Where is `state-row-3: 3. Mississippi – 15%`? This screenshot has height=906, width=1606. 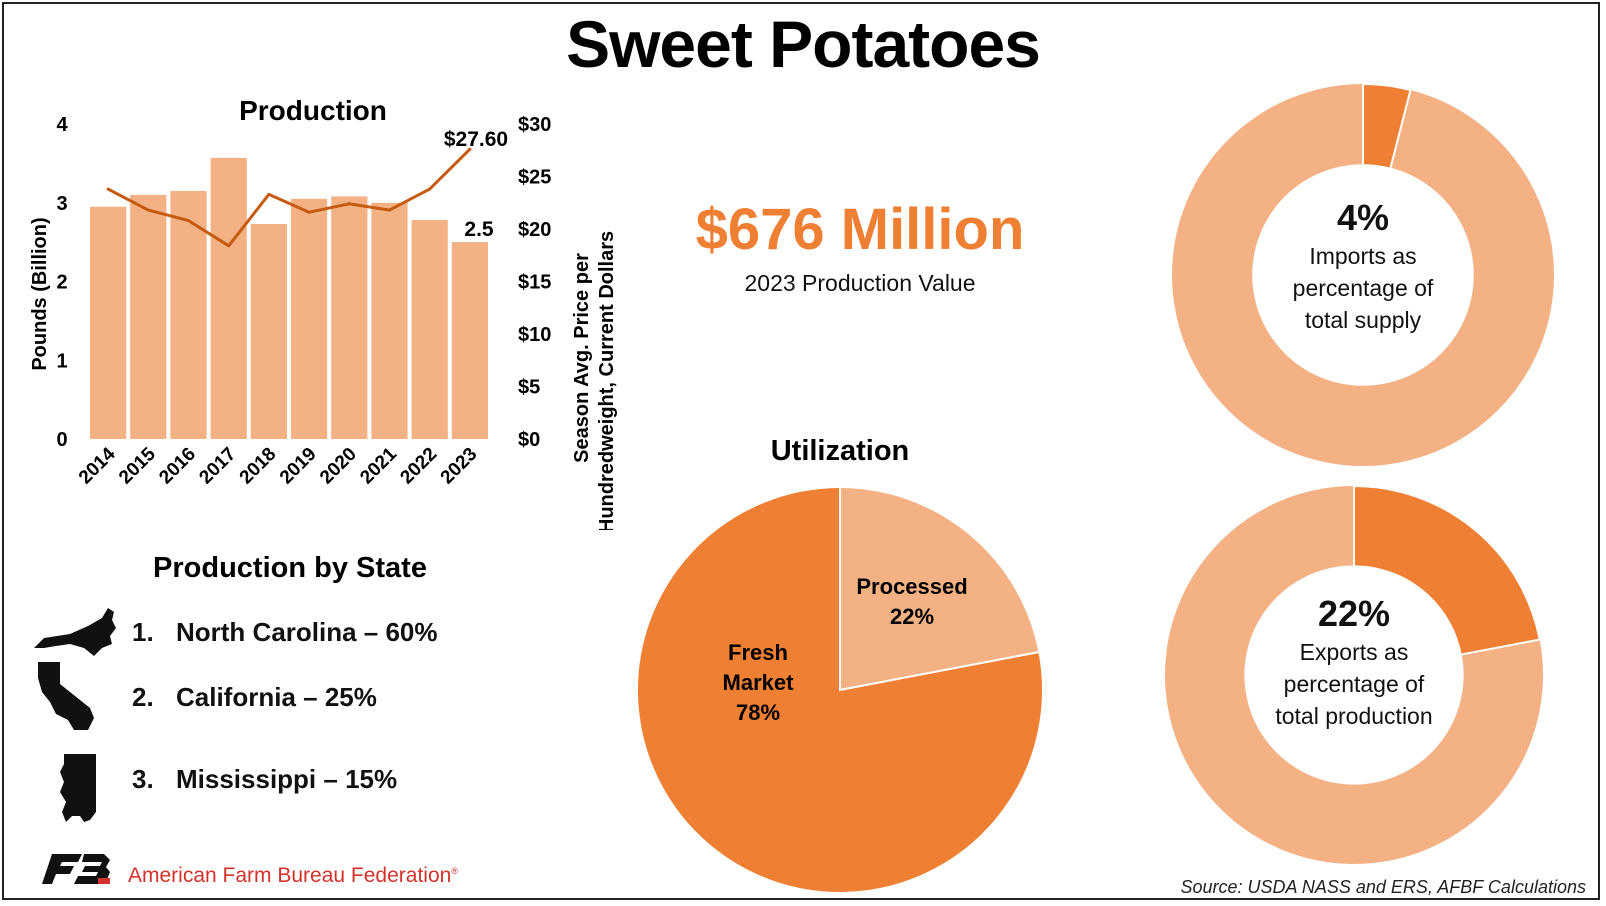
state-row-3: 3. Mississippi – 15% is located at coordinates (290, 788).